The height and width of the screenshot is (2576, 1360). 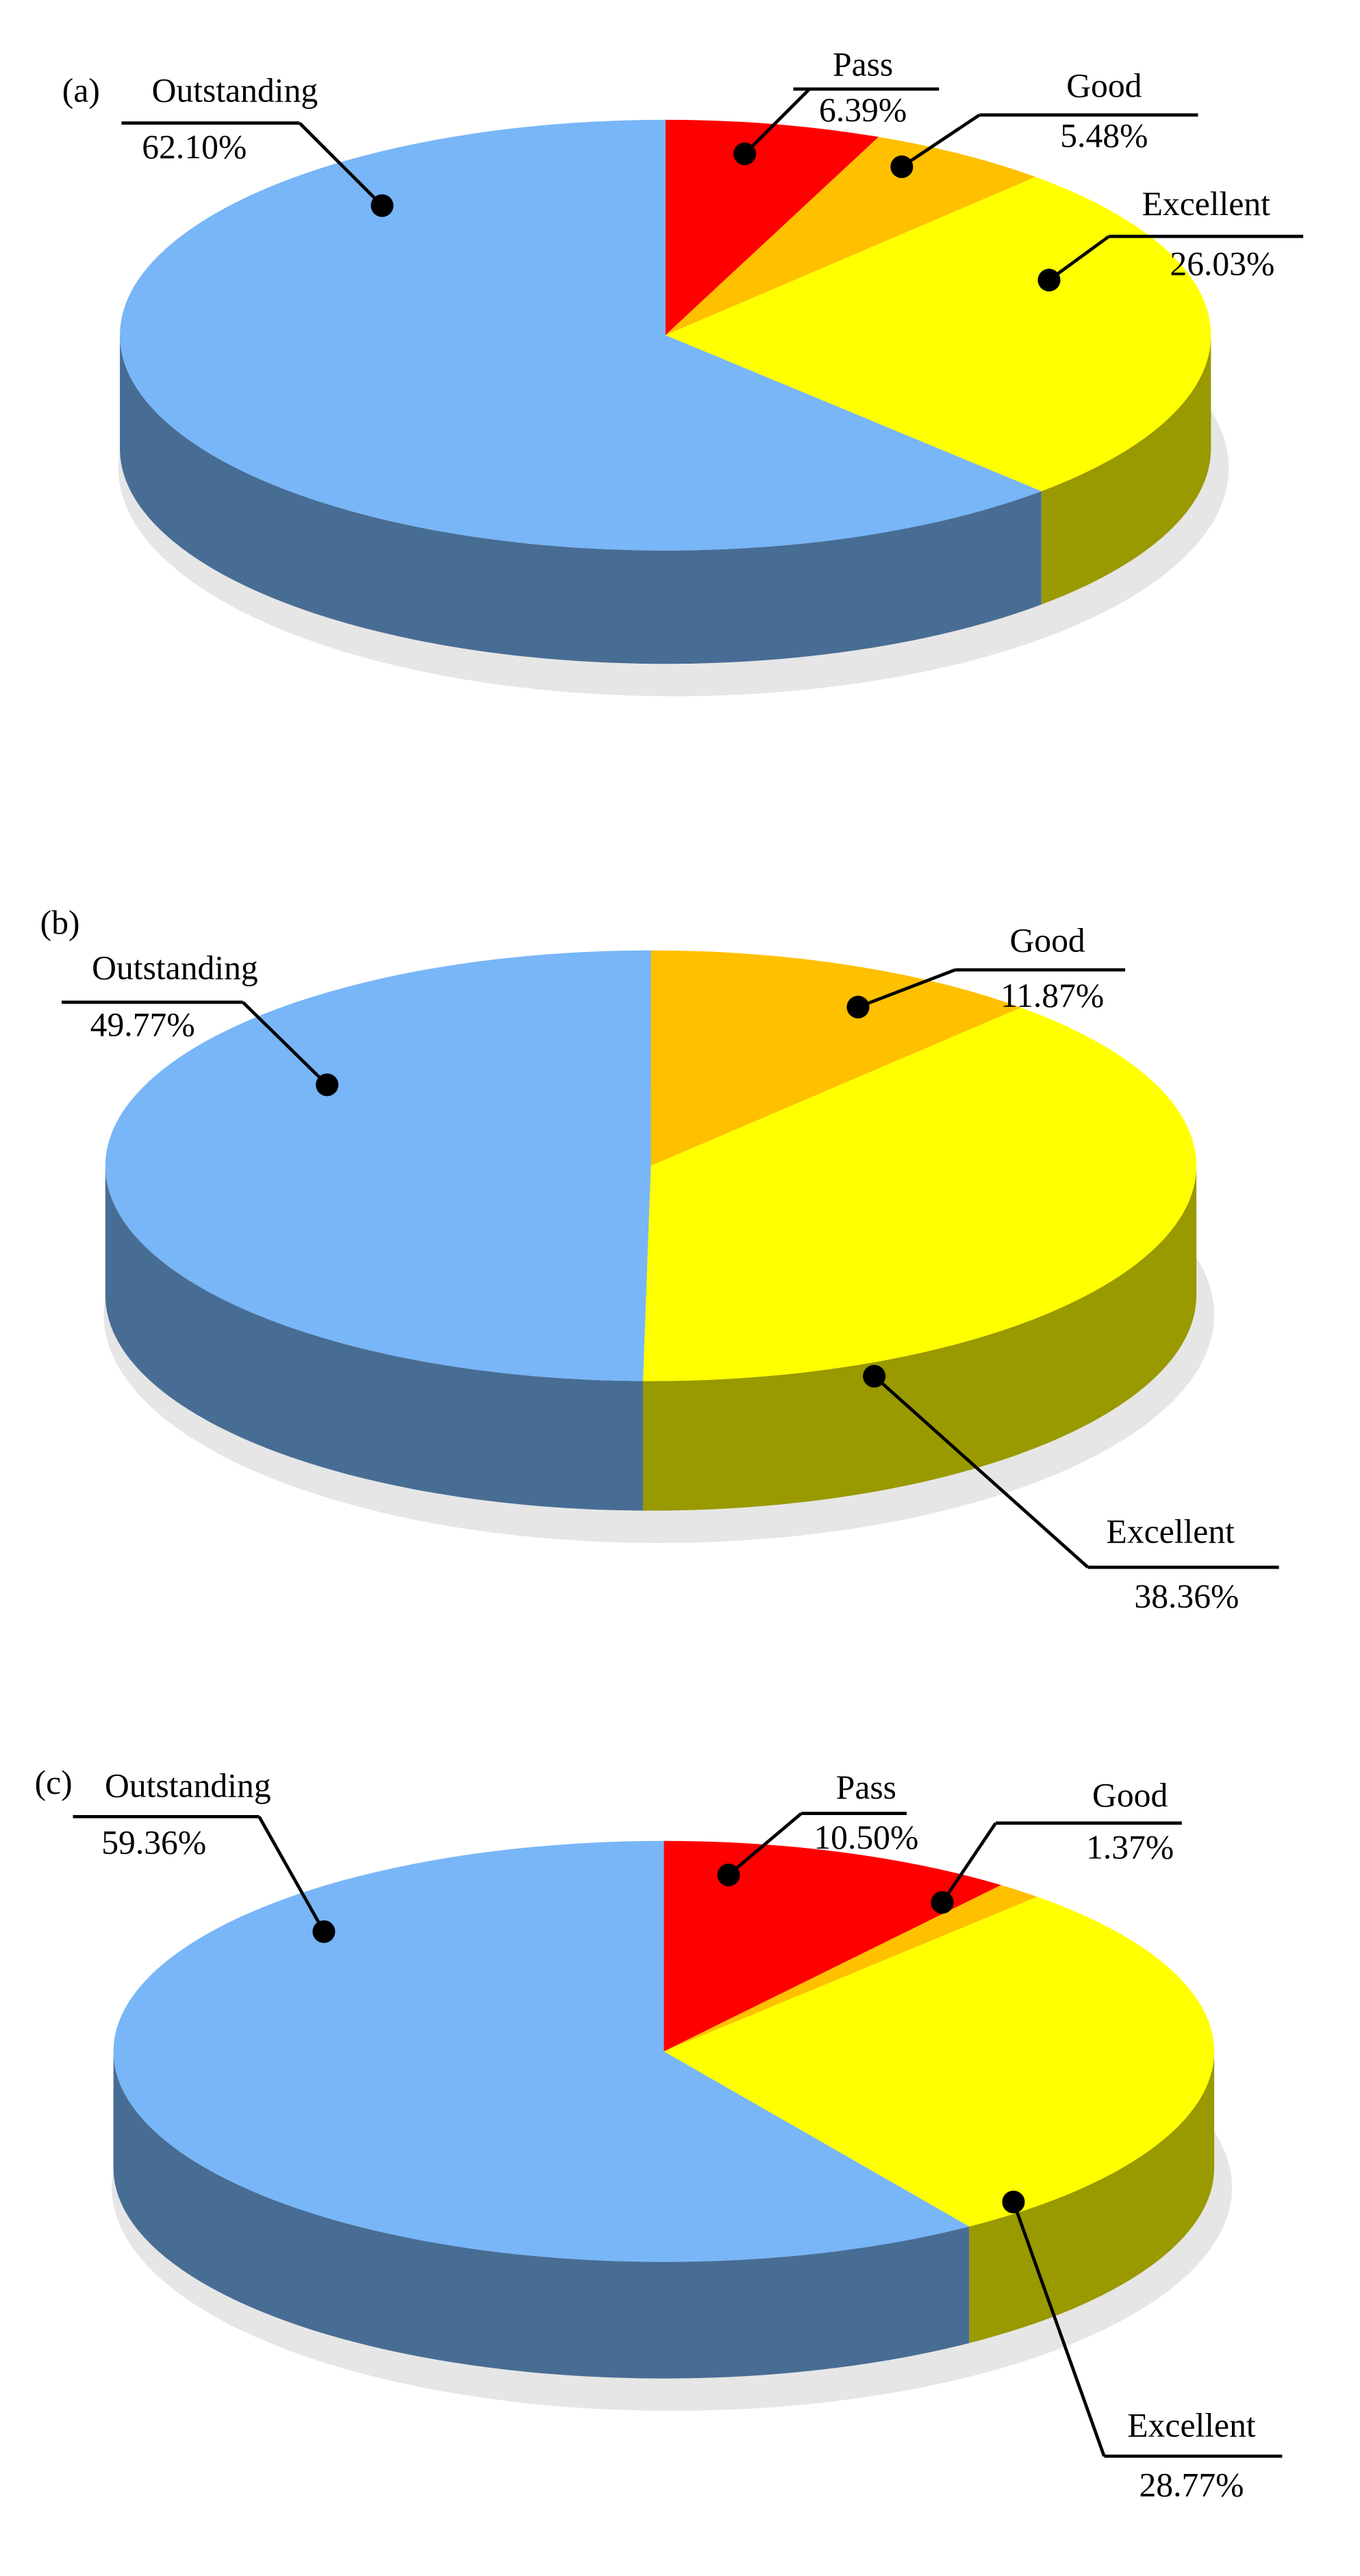 What do you see at coordinates (194, 147) in the screenshot?
I see `value-label: 62.10%` at bounding box center [194, 147].